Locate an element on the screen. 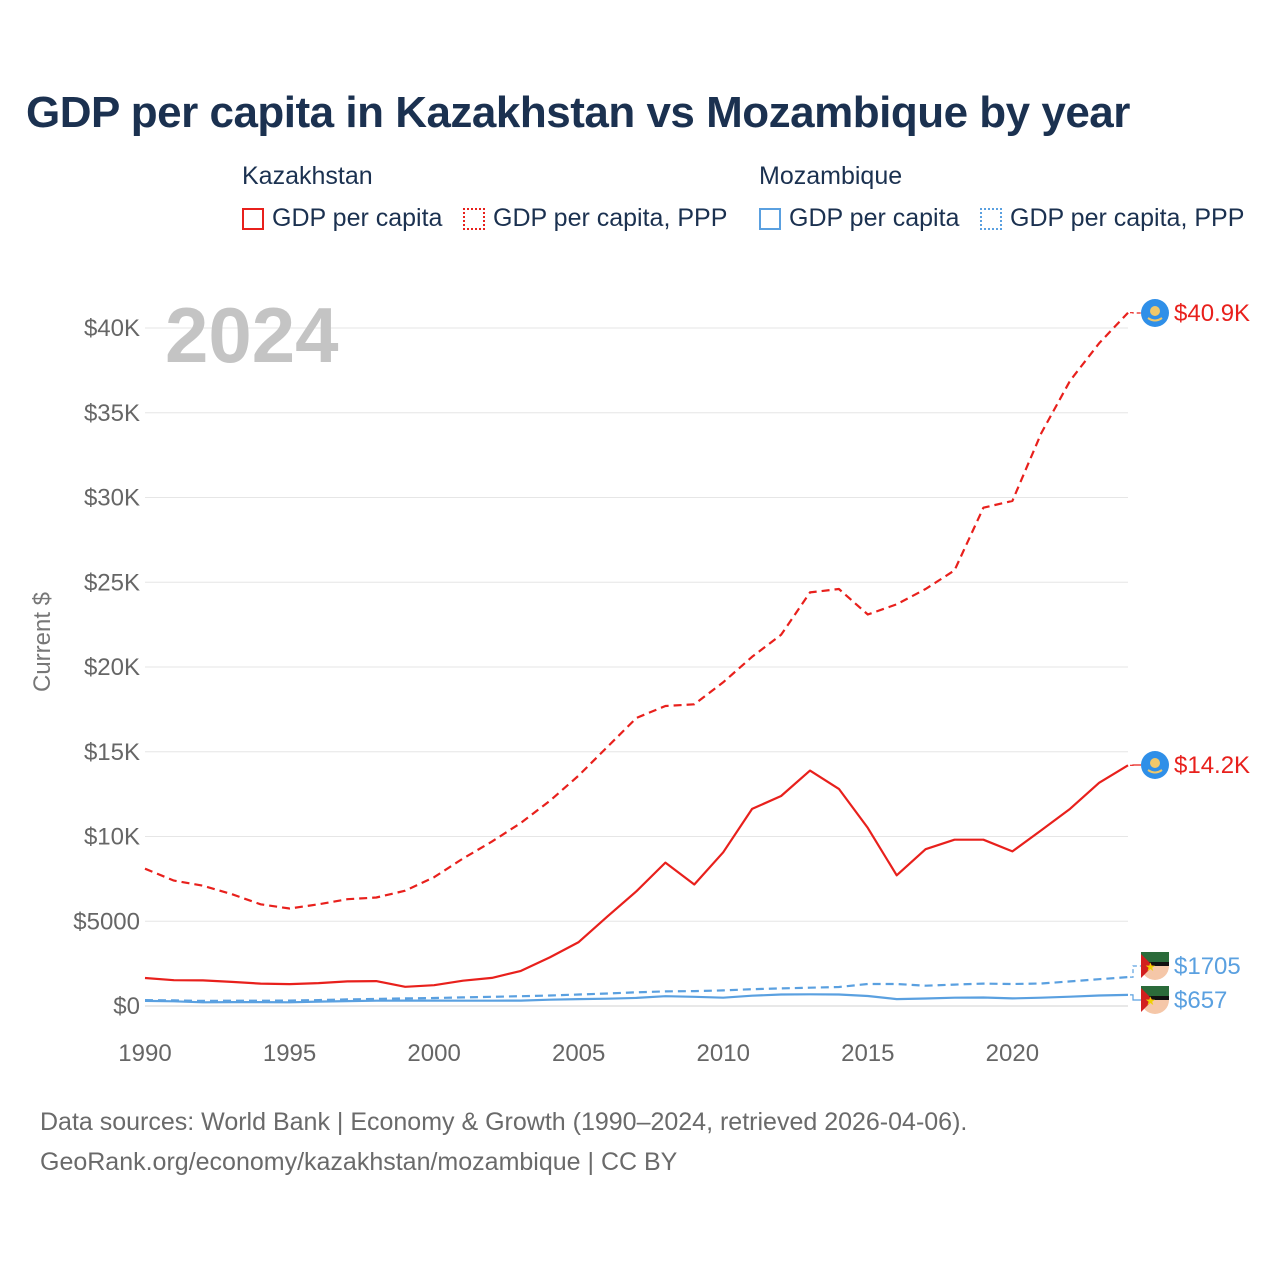 Image resolution: width=1280 pixels, height=1280 pixels. end-value-label: $657 is located at coordinates (1200, 1000).